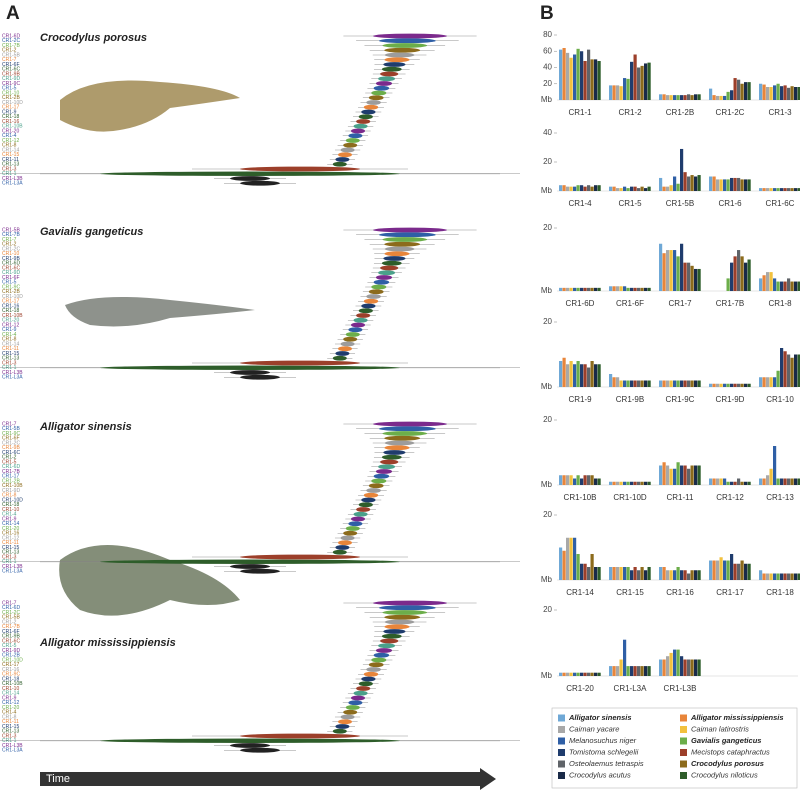 The height and width of the screenshot is (792, 800). What do you see at coordinates (630, 203) in the screenshot?
I see `x-tick-label: CR1-5` at bounding box center [630, 203].